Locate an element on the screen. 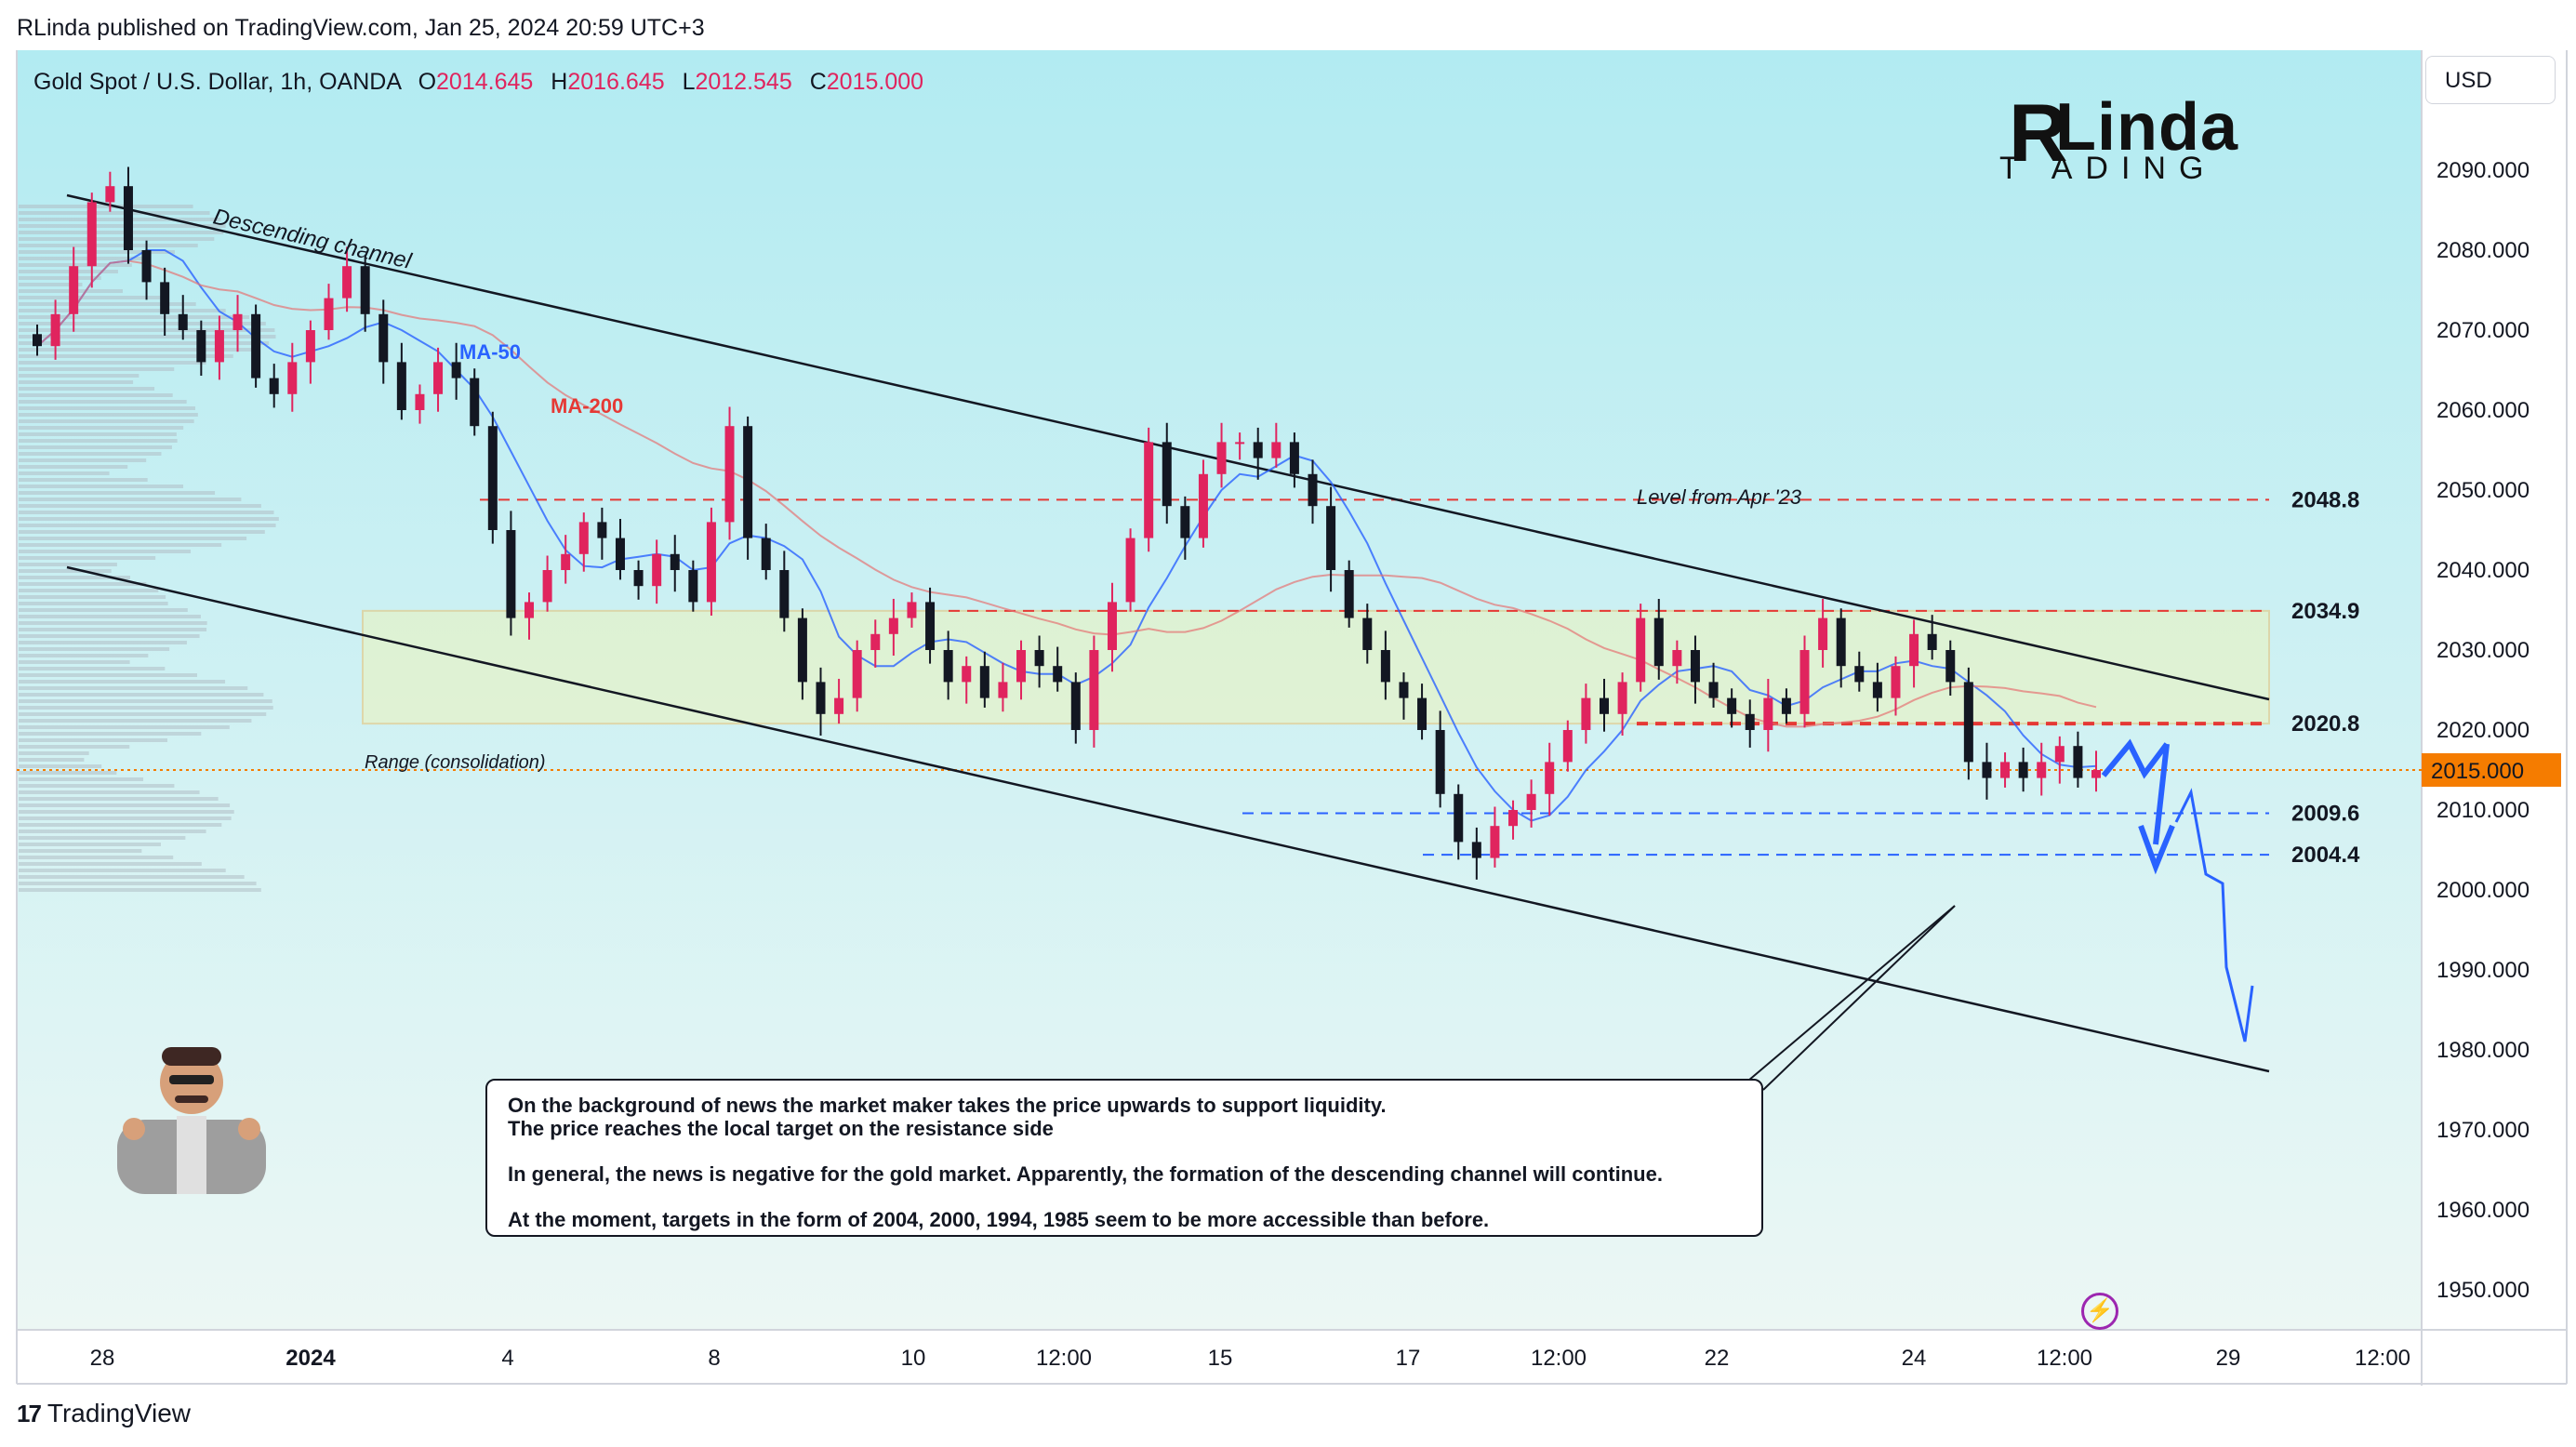 This screenshot has width=2576, height=1447. lightning-icon: ⚡ is located at coordinates (2099, 1311).